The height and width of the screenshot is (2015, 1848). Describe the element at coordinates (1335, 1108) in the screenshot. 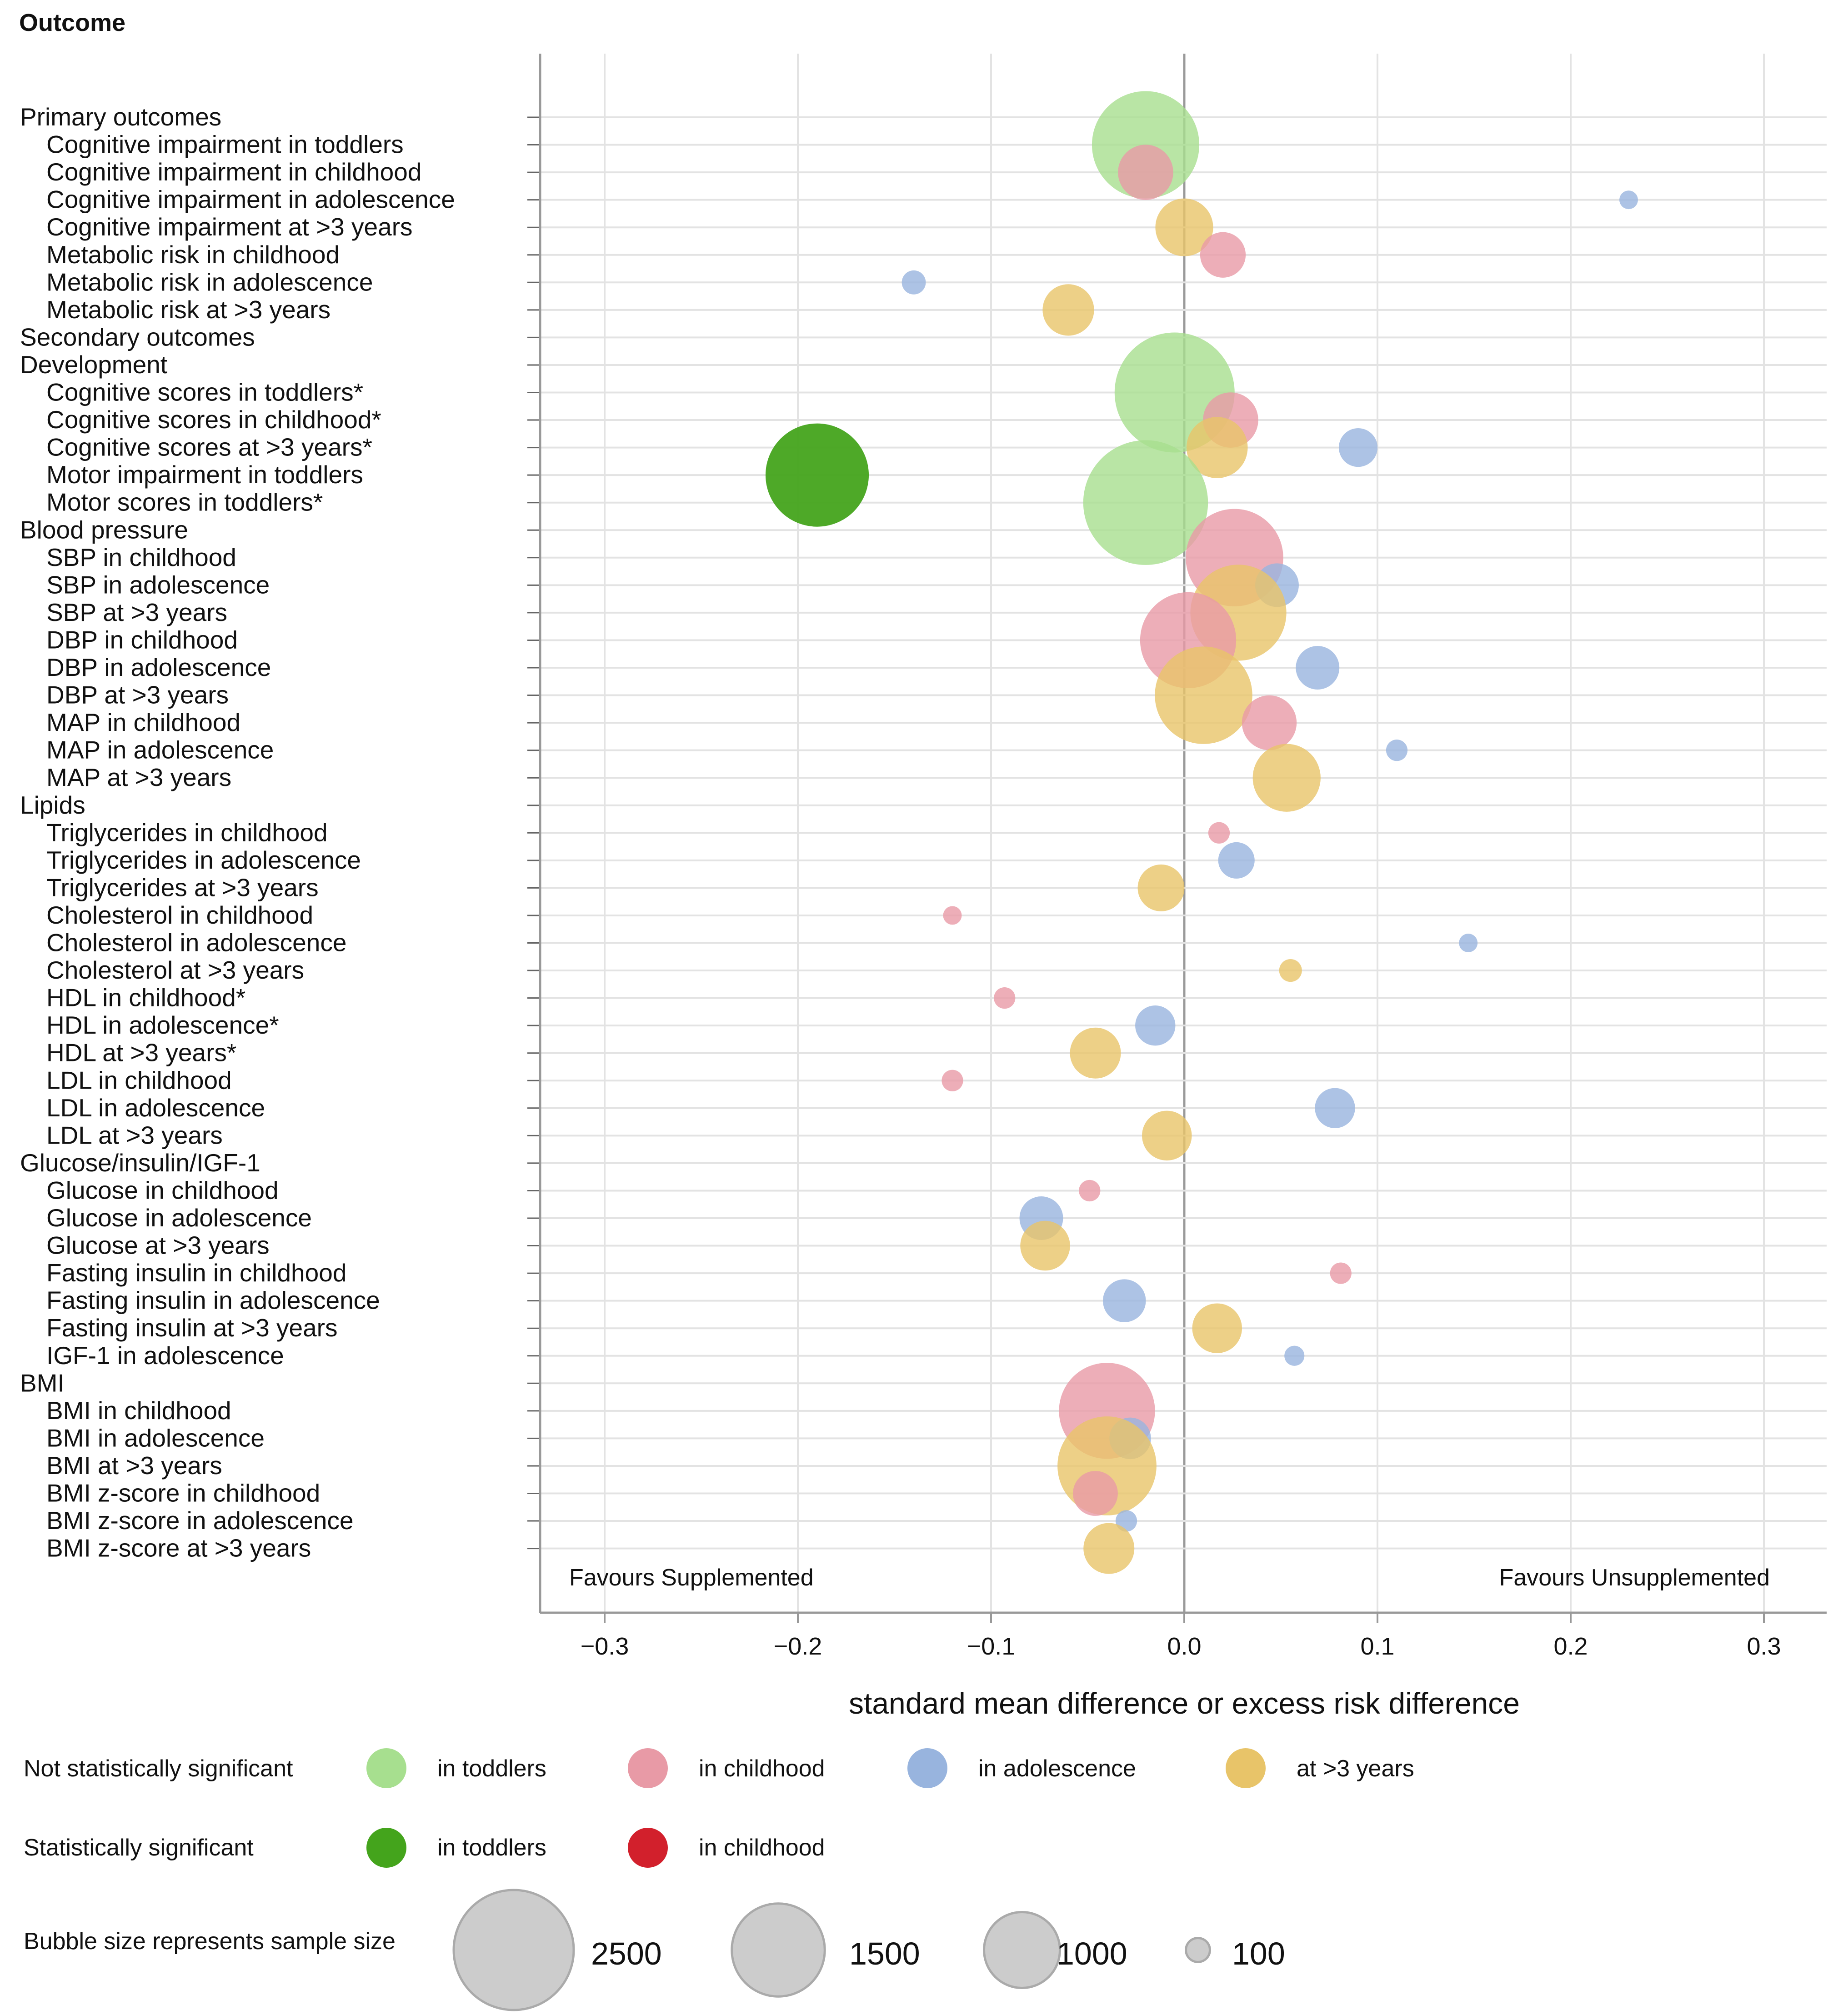

I see `bubble-ldl-in-adolescence` at that location.